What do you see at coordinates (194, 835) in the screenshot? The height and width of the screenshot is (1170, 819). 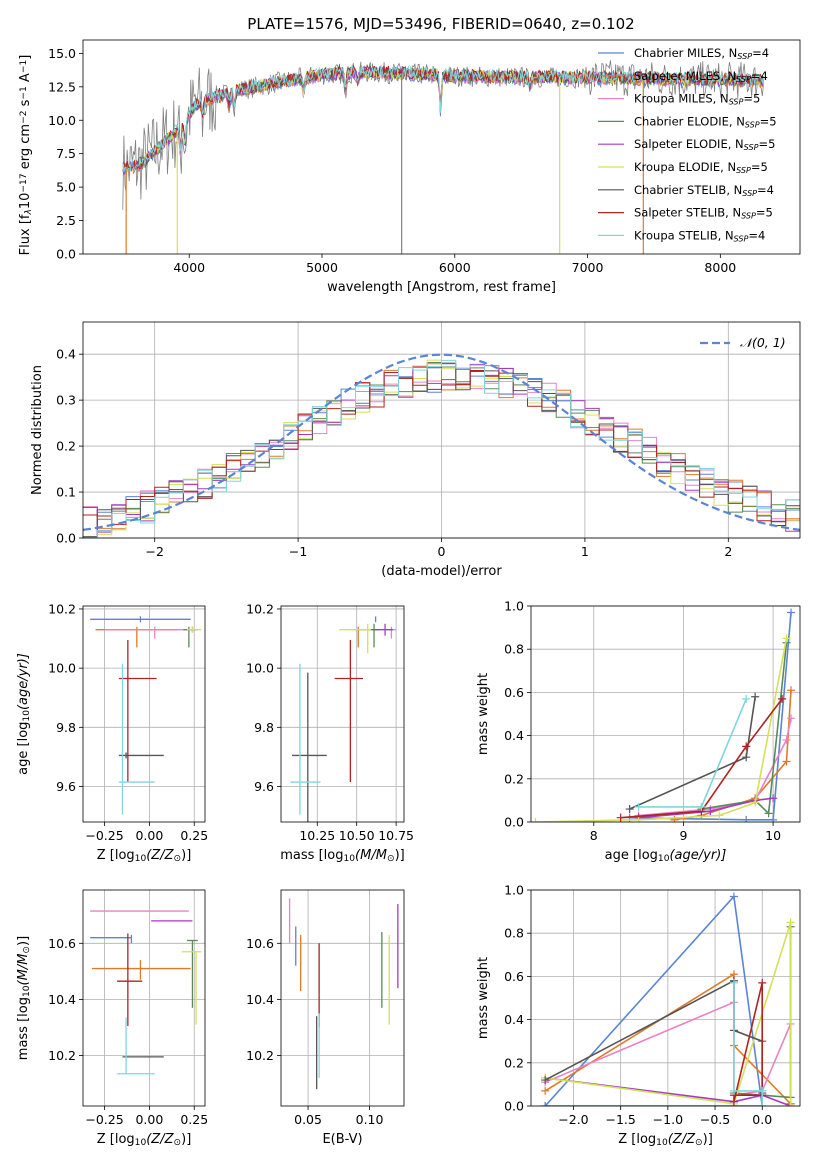 I see `age_z-xtick-label: 0.25` at bounding box center [194, 835].